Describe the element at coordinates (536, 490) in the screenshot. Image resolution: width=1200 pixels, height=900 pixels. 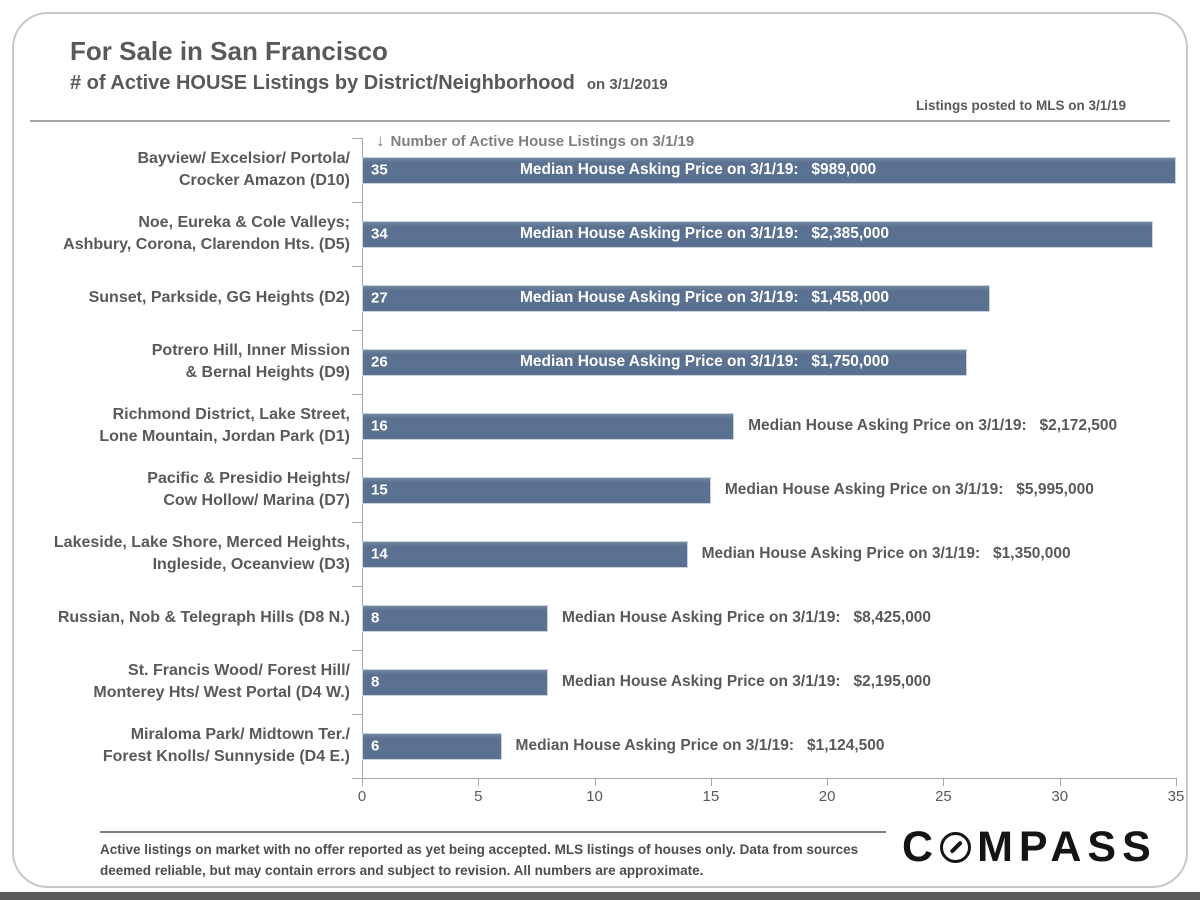
I see `bar: 15` at that location.